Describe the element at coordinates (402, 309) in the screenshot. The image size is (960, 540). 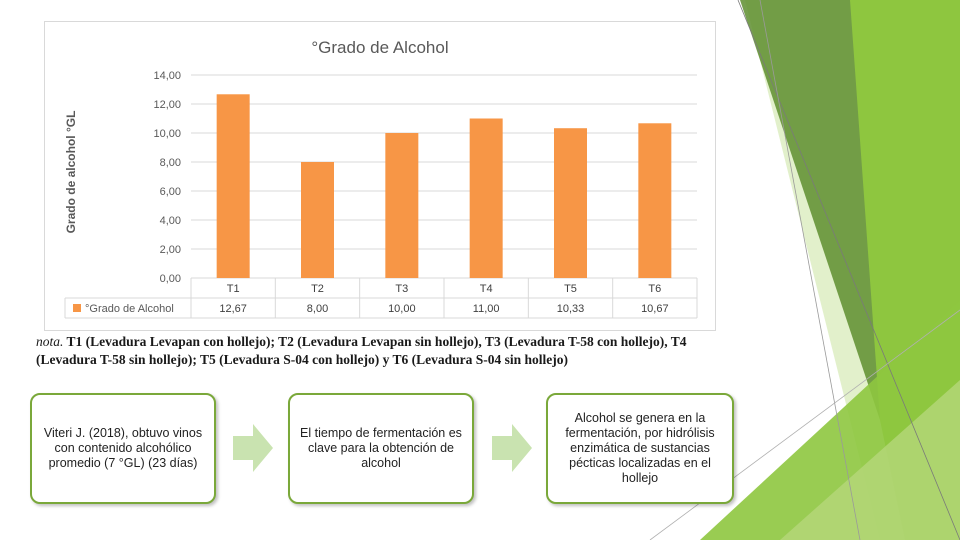
I see `data-label: 10,00` at that location.